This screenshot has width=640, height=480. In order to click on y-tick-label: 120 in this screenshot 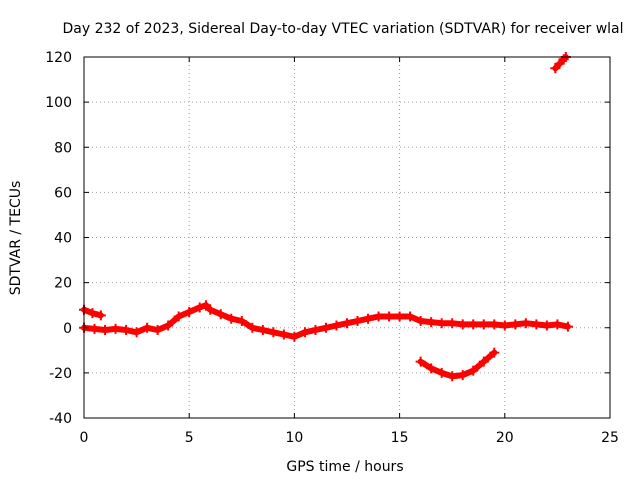, I will do `click(58, 58)`.